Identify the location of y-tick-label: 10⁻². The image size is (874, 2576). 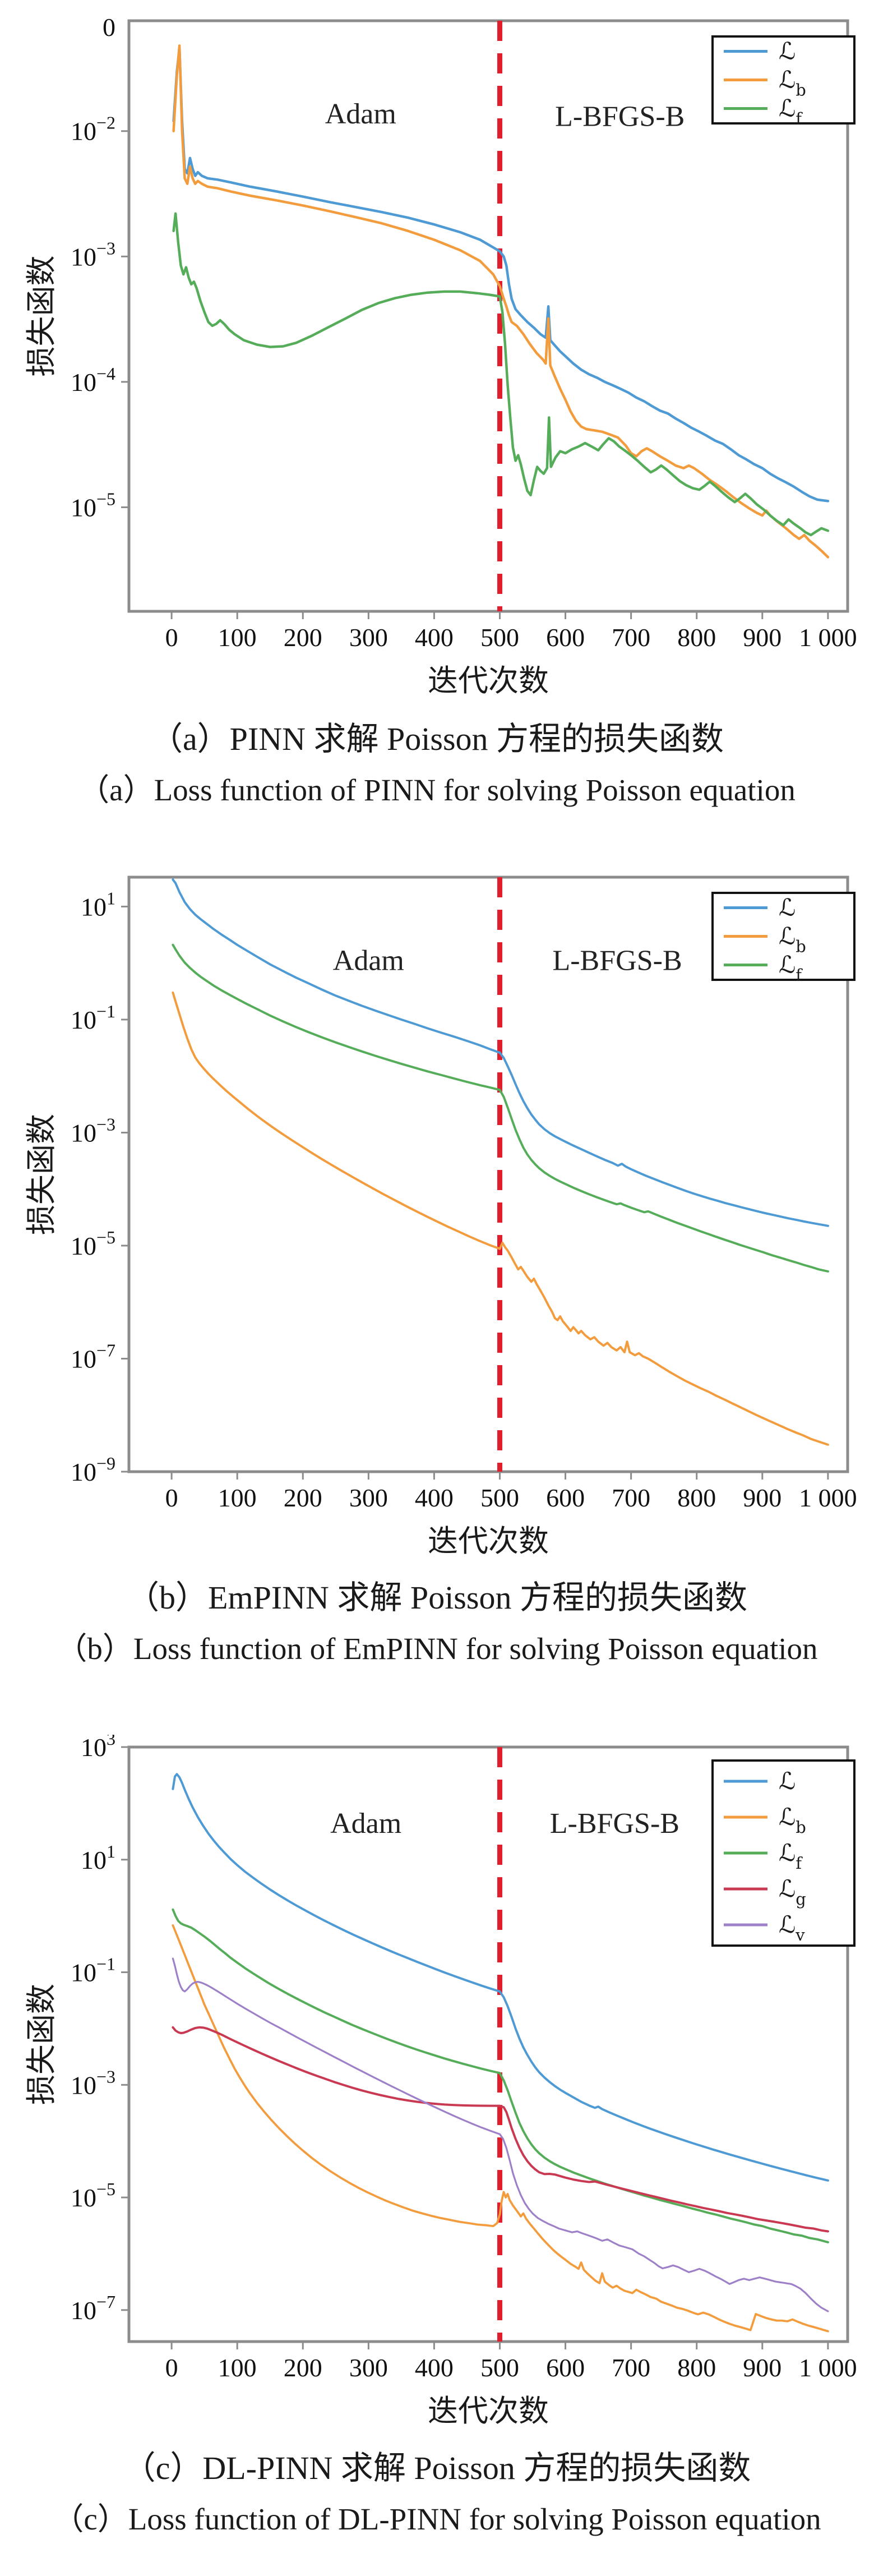
(93, 129).